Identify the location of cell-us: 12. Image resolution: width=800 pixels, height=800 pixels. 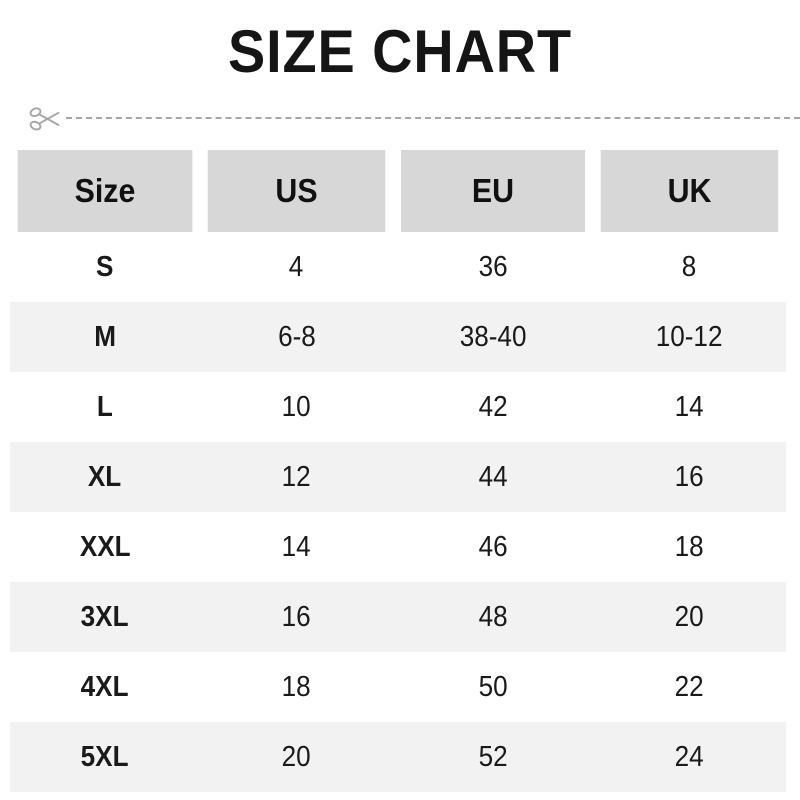
(296, 477).